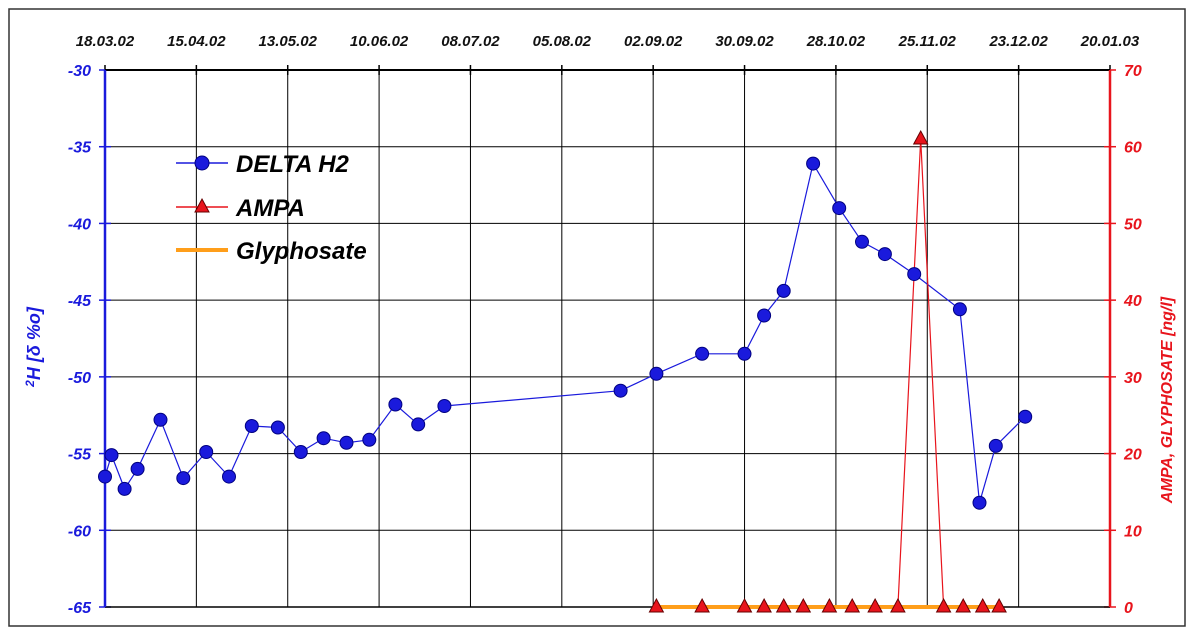 This screenshot has height=635, width=1194. I want to click on y-right-tick-label: 60, so click(1133, 148).